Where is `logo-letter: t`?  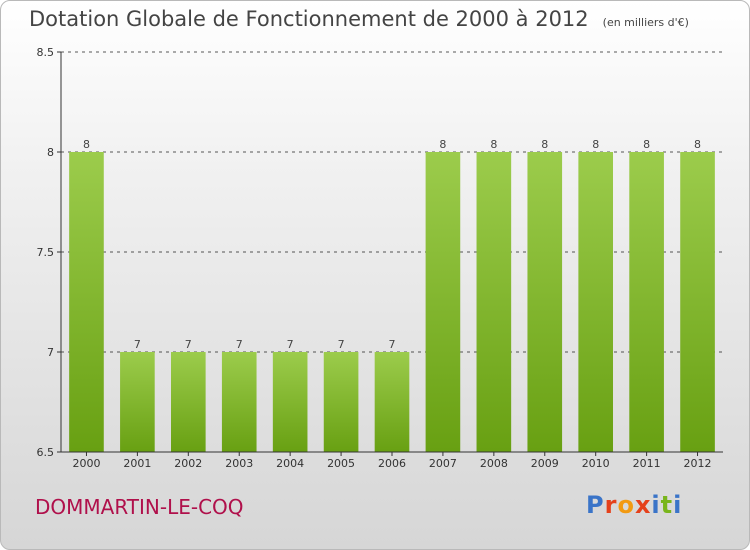
logo-letter: t is located at coordinates (667, 505).